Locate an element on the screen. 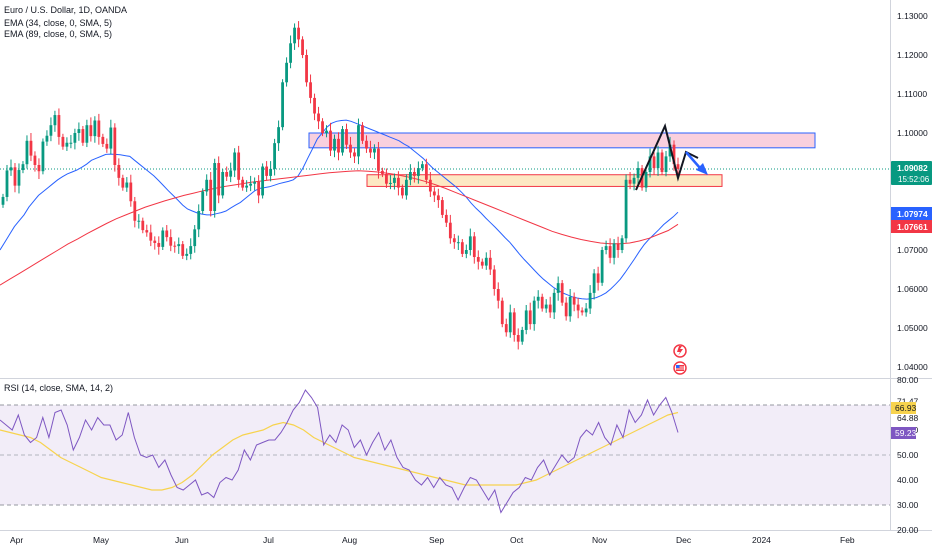 The height and width of the screenshot is (555, 932). price-tick-label: 1.13000 is located at coordinates (912, 16).